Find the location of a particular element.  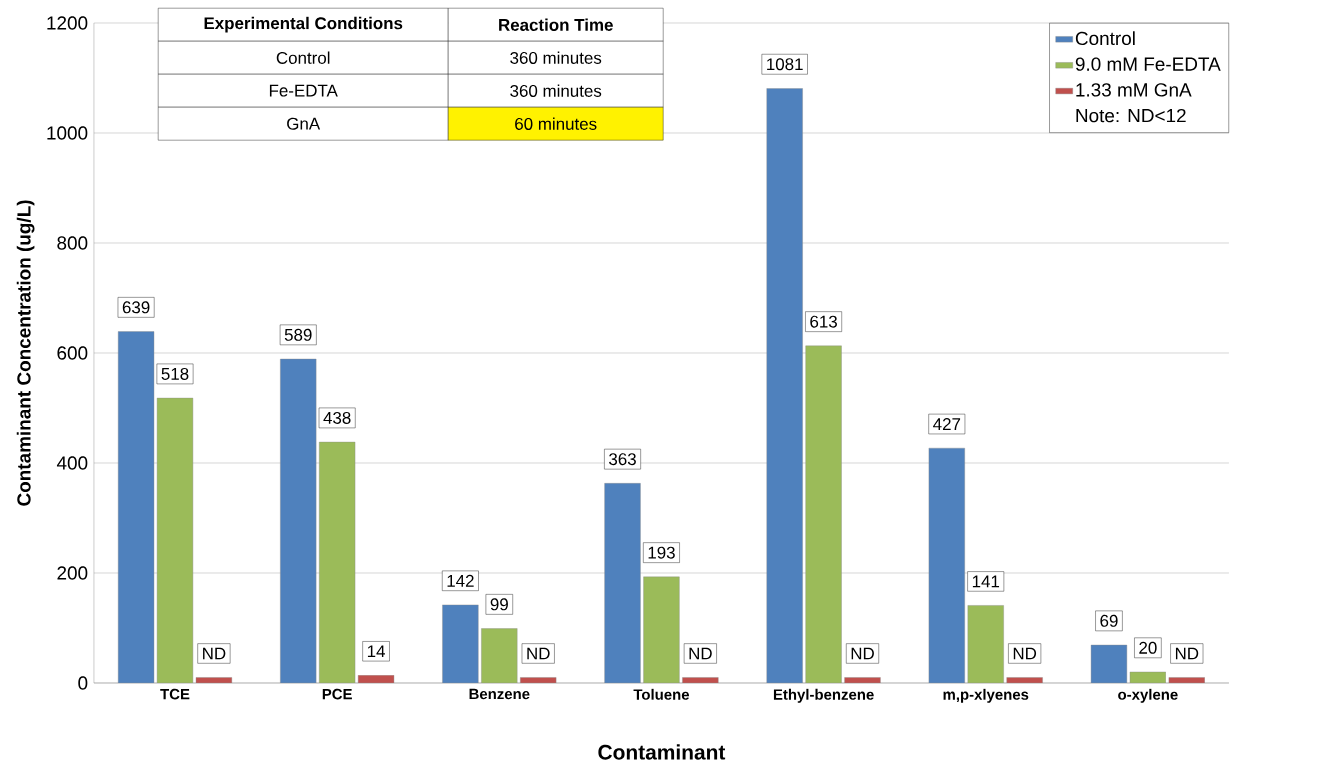

data-label: 363 is located at coordinates (622, 459).